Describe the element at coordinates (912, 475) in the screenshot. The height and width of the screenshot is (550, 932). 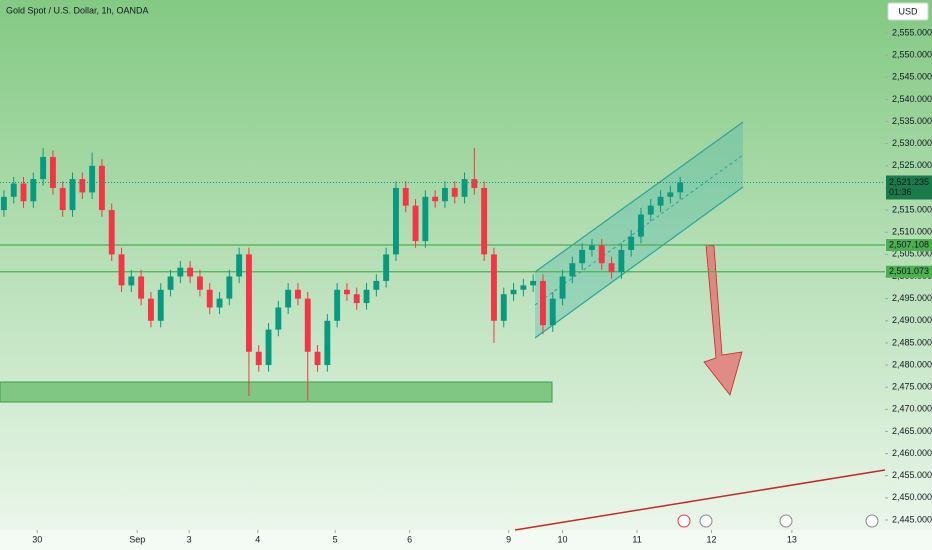
I see `y-tick-label: 2,455.000` at that location.